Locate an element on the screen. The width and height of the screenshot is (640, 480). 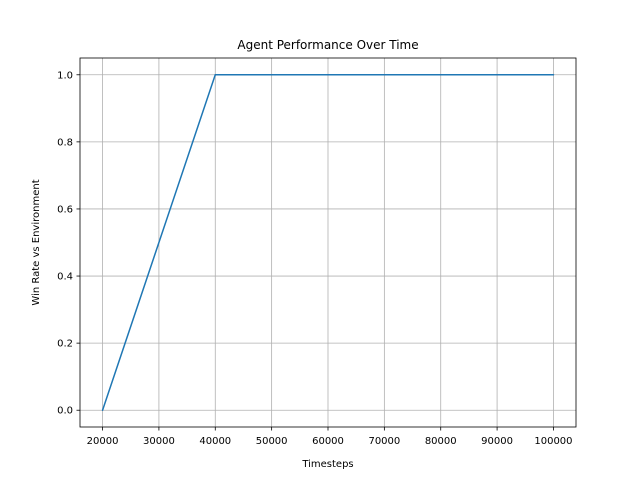
x-tick-label: 70000 is located at coordinates (384, 441).